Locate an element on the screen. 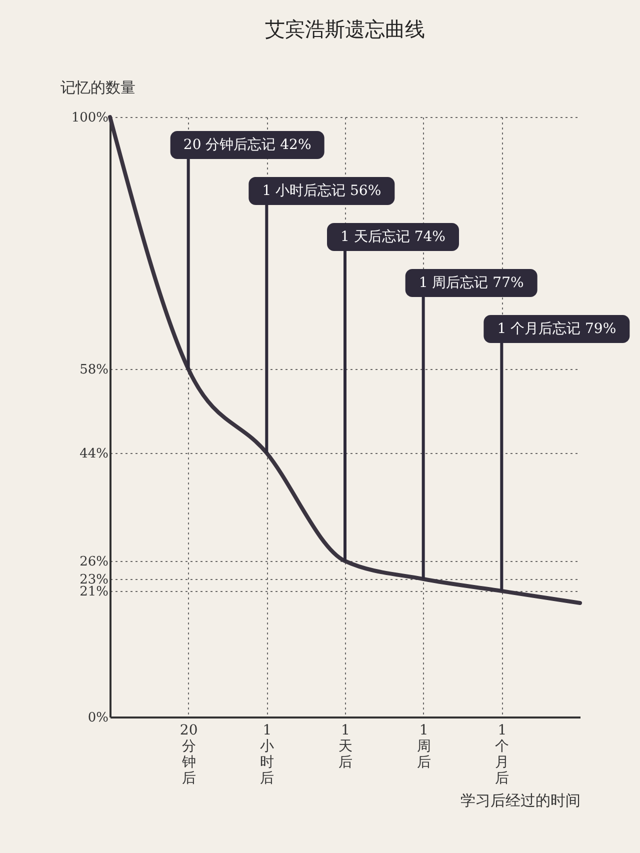 This screenshot has width=640, height=853. y-tick-label: 0% is located at coordinates (98, 718).